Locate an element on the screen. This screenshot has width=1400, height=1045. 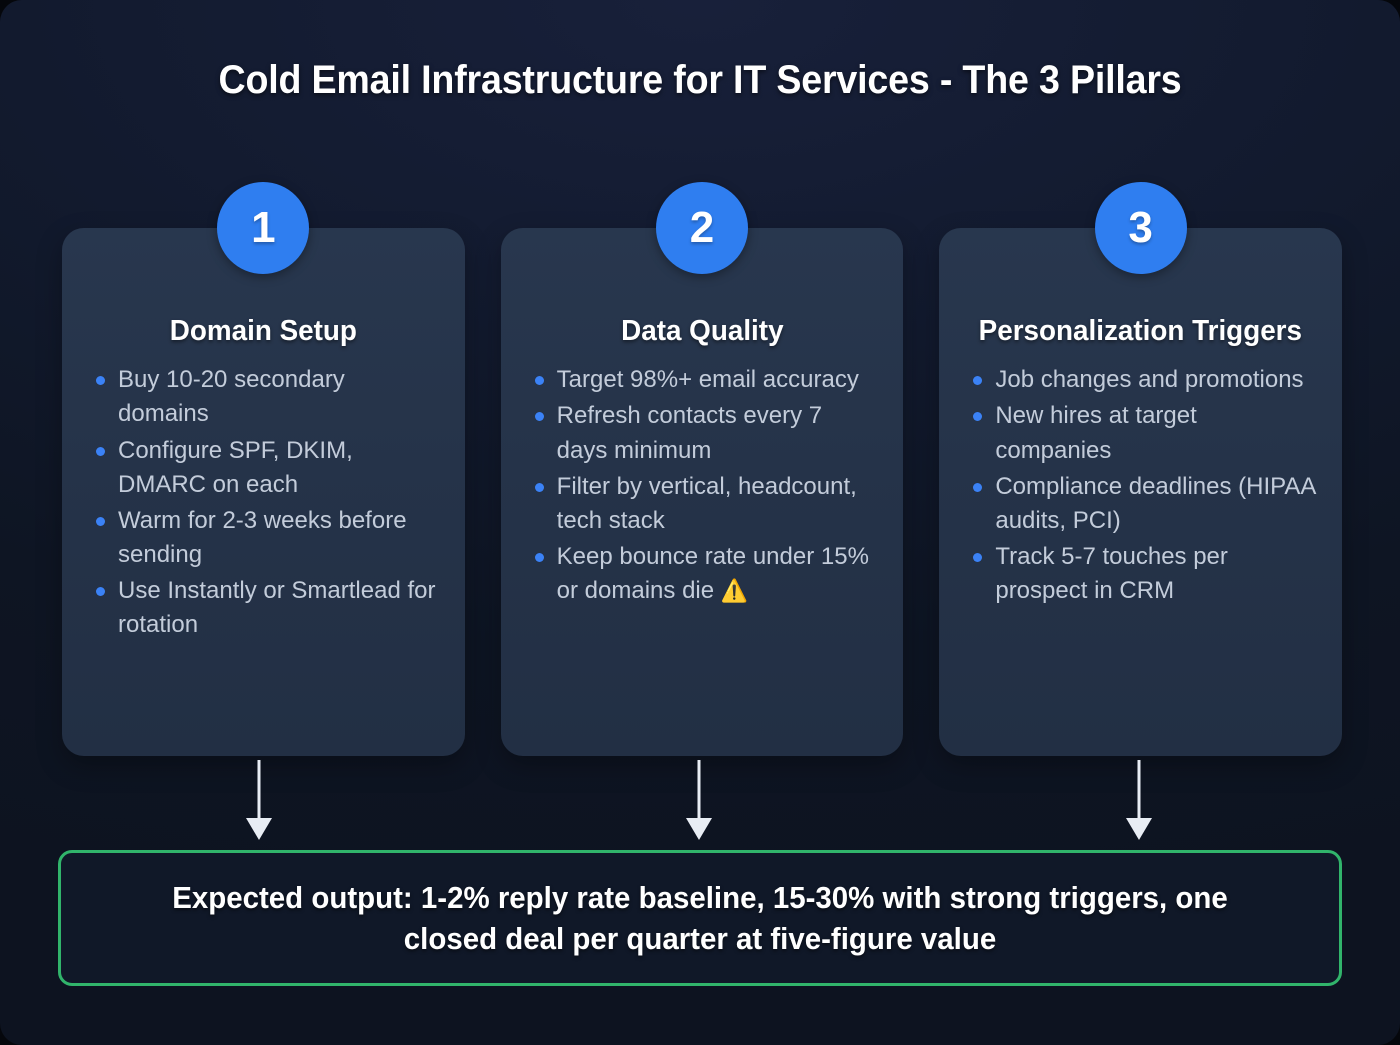
list-item: Track 5-7 touches per prospect in CRM is located at coordinates (1140, 574).